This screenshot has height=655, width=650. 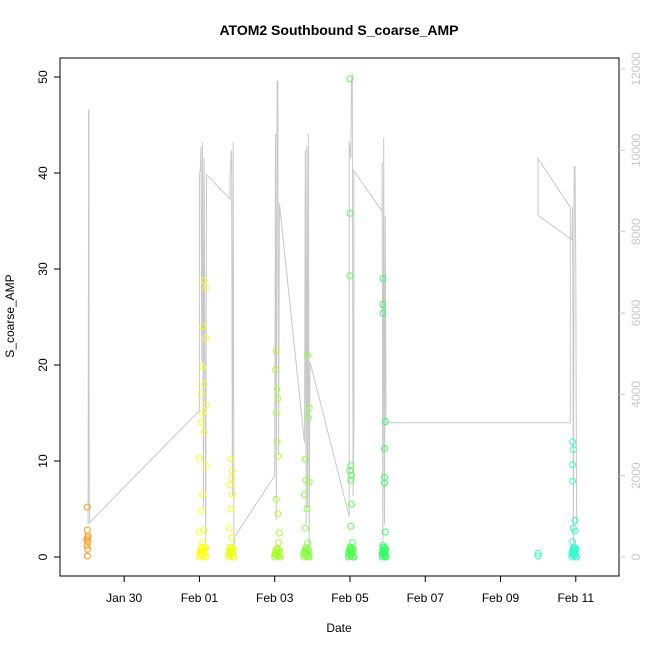 I want to click on y-left-tick-label: 40, so click(x=43, y=173).